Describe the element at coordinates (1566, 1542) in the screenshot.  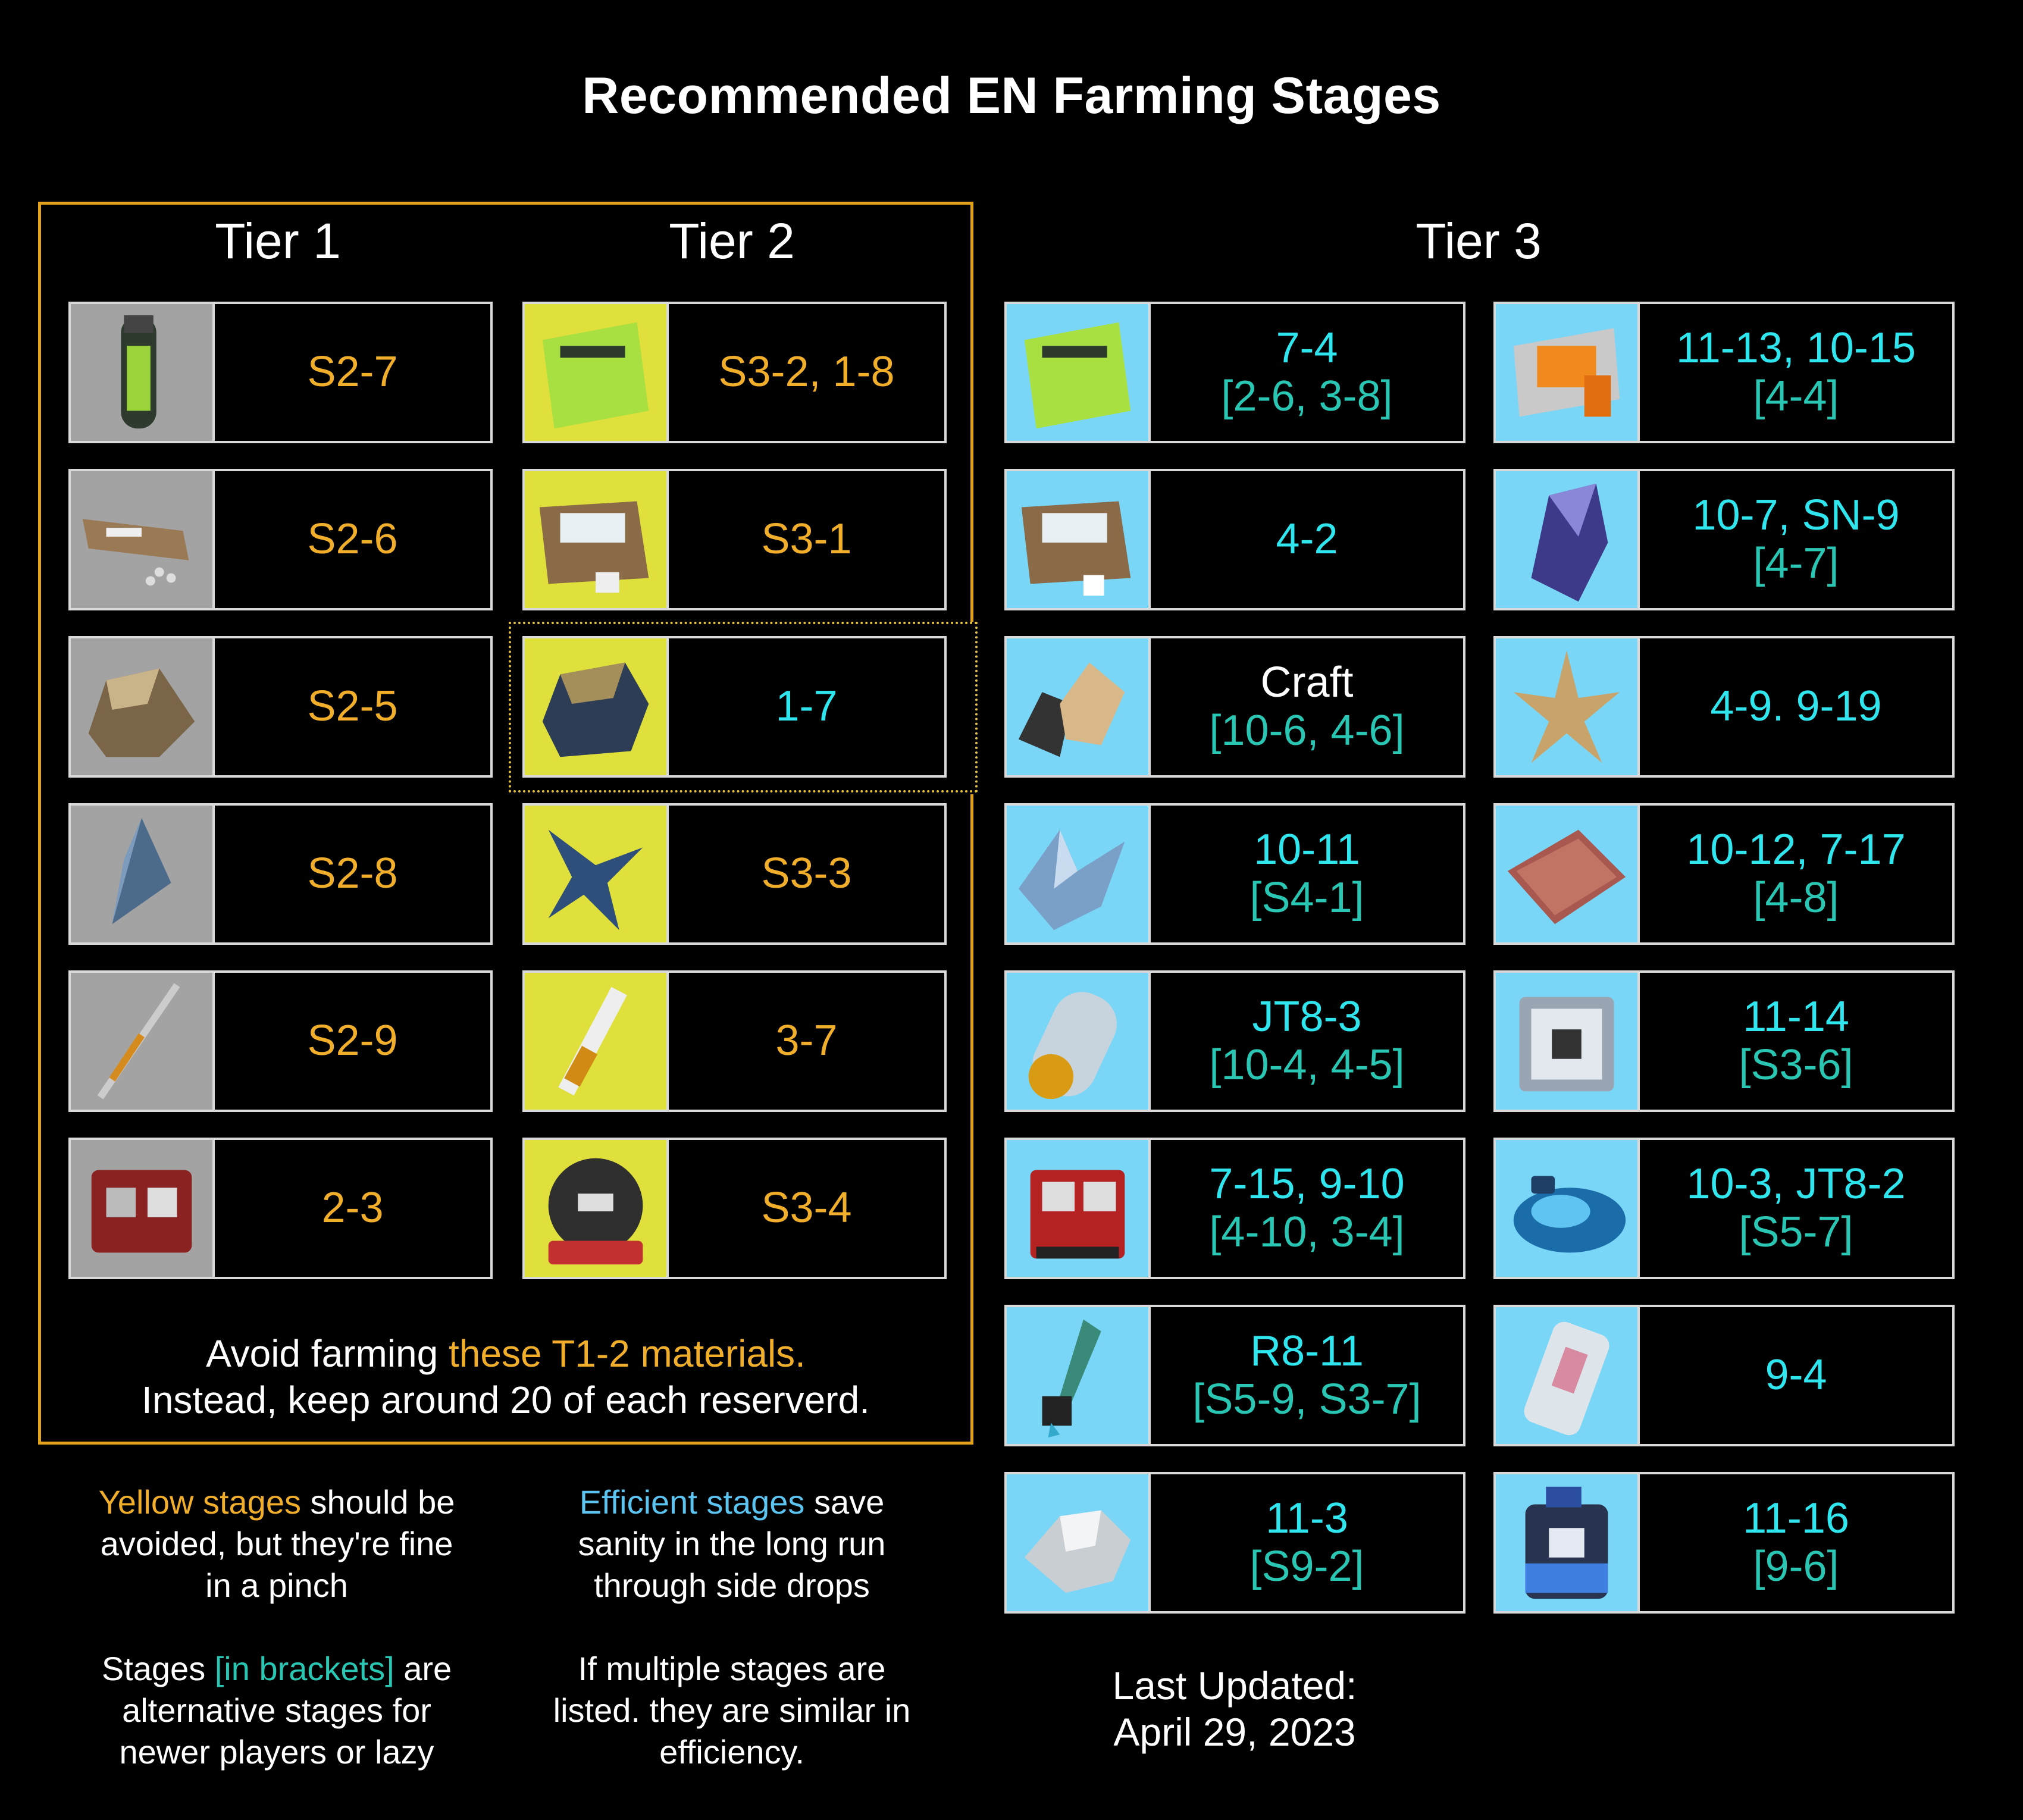
I see `blue-canister-icon` at that location.